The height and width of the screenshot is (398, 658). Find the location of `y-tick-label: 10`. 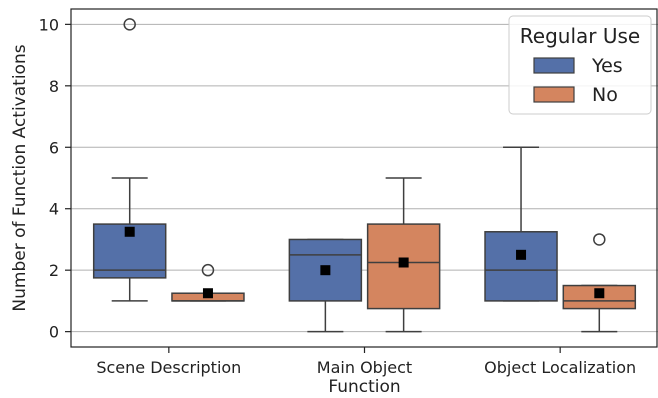

y-tick-label: 10 is located at coordinates (49, 24).